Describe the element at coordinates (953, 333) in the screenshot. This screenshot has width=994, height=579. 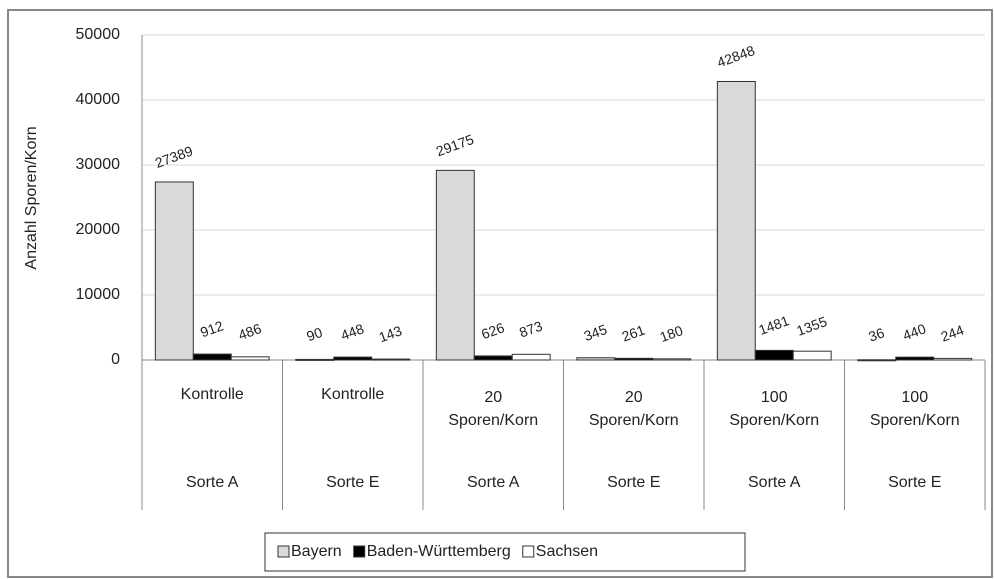
I see `data-label: 244` at that location.